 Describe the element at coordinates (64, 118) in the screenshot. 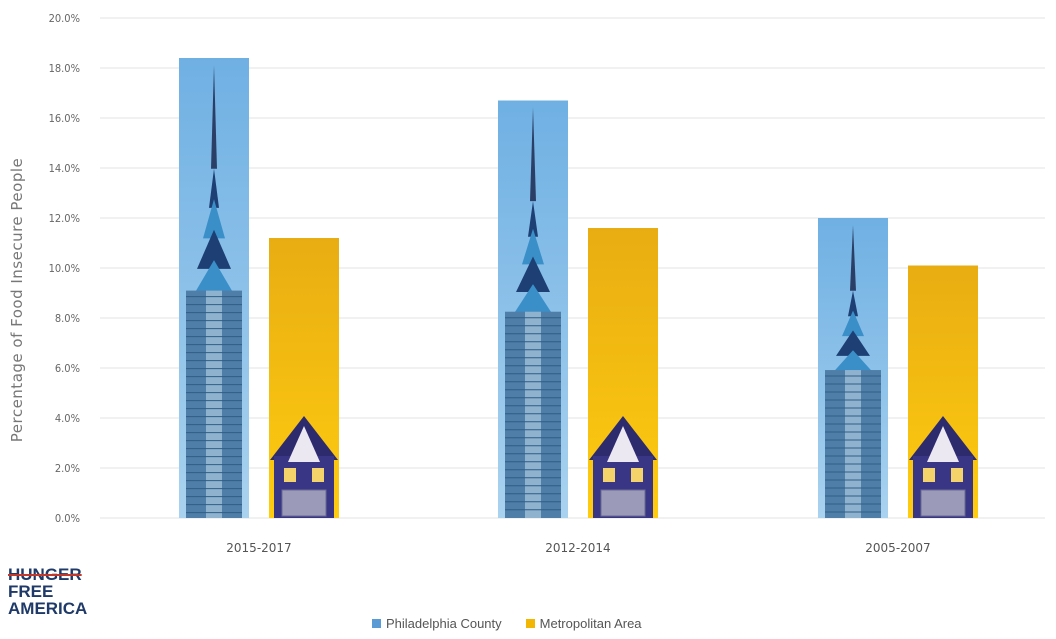

I see `y-tick-label: 16.0%` at that location.